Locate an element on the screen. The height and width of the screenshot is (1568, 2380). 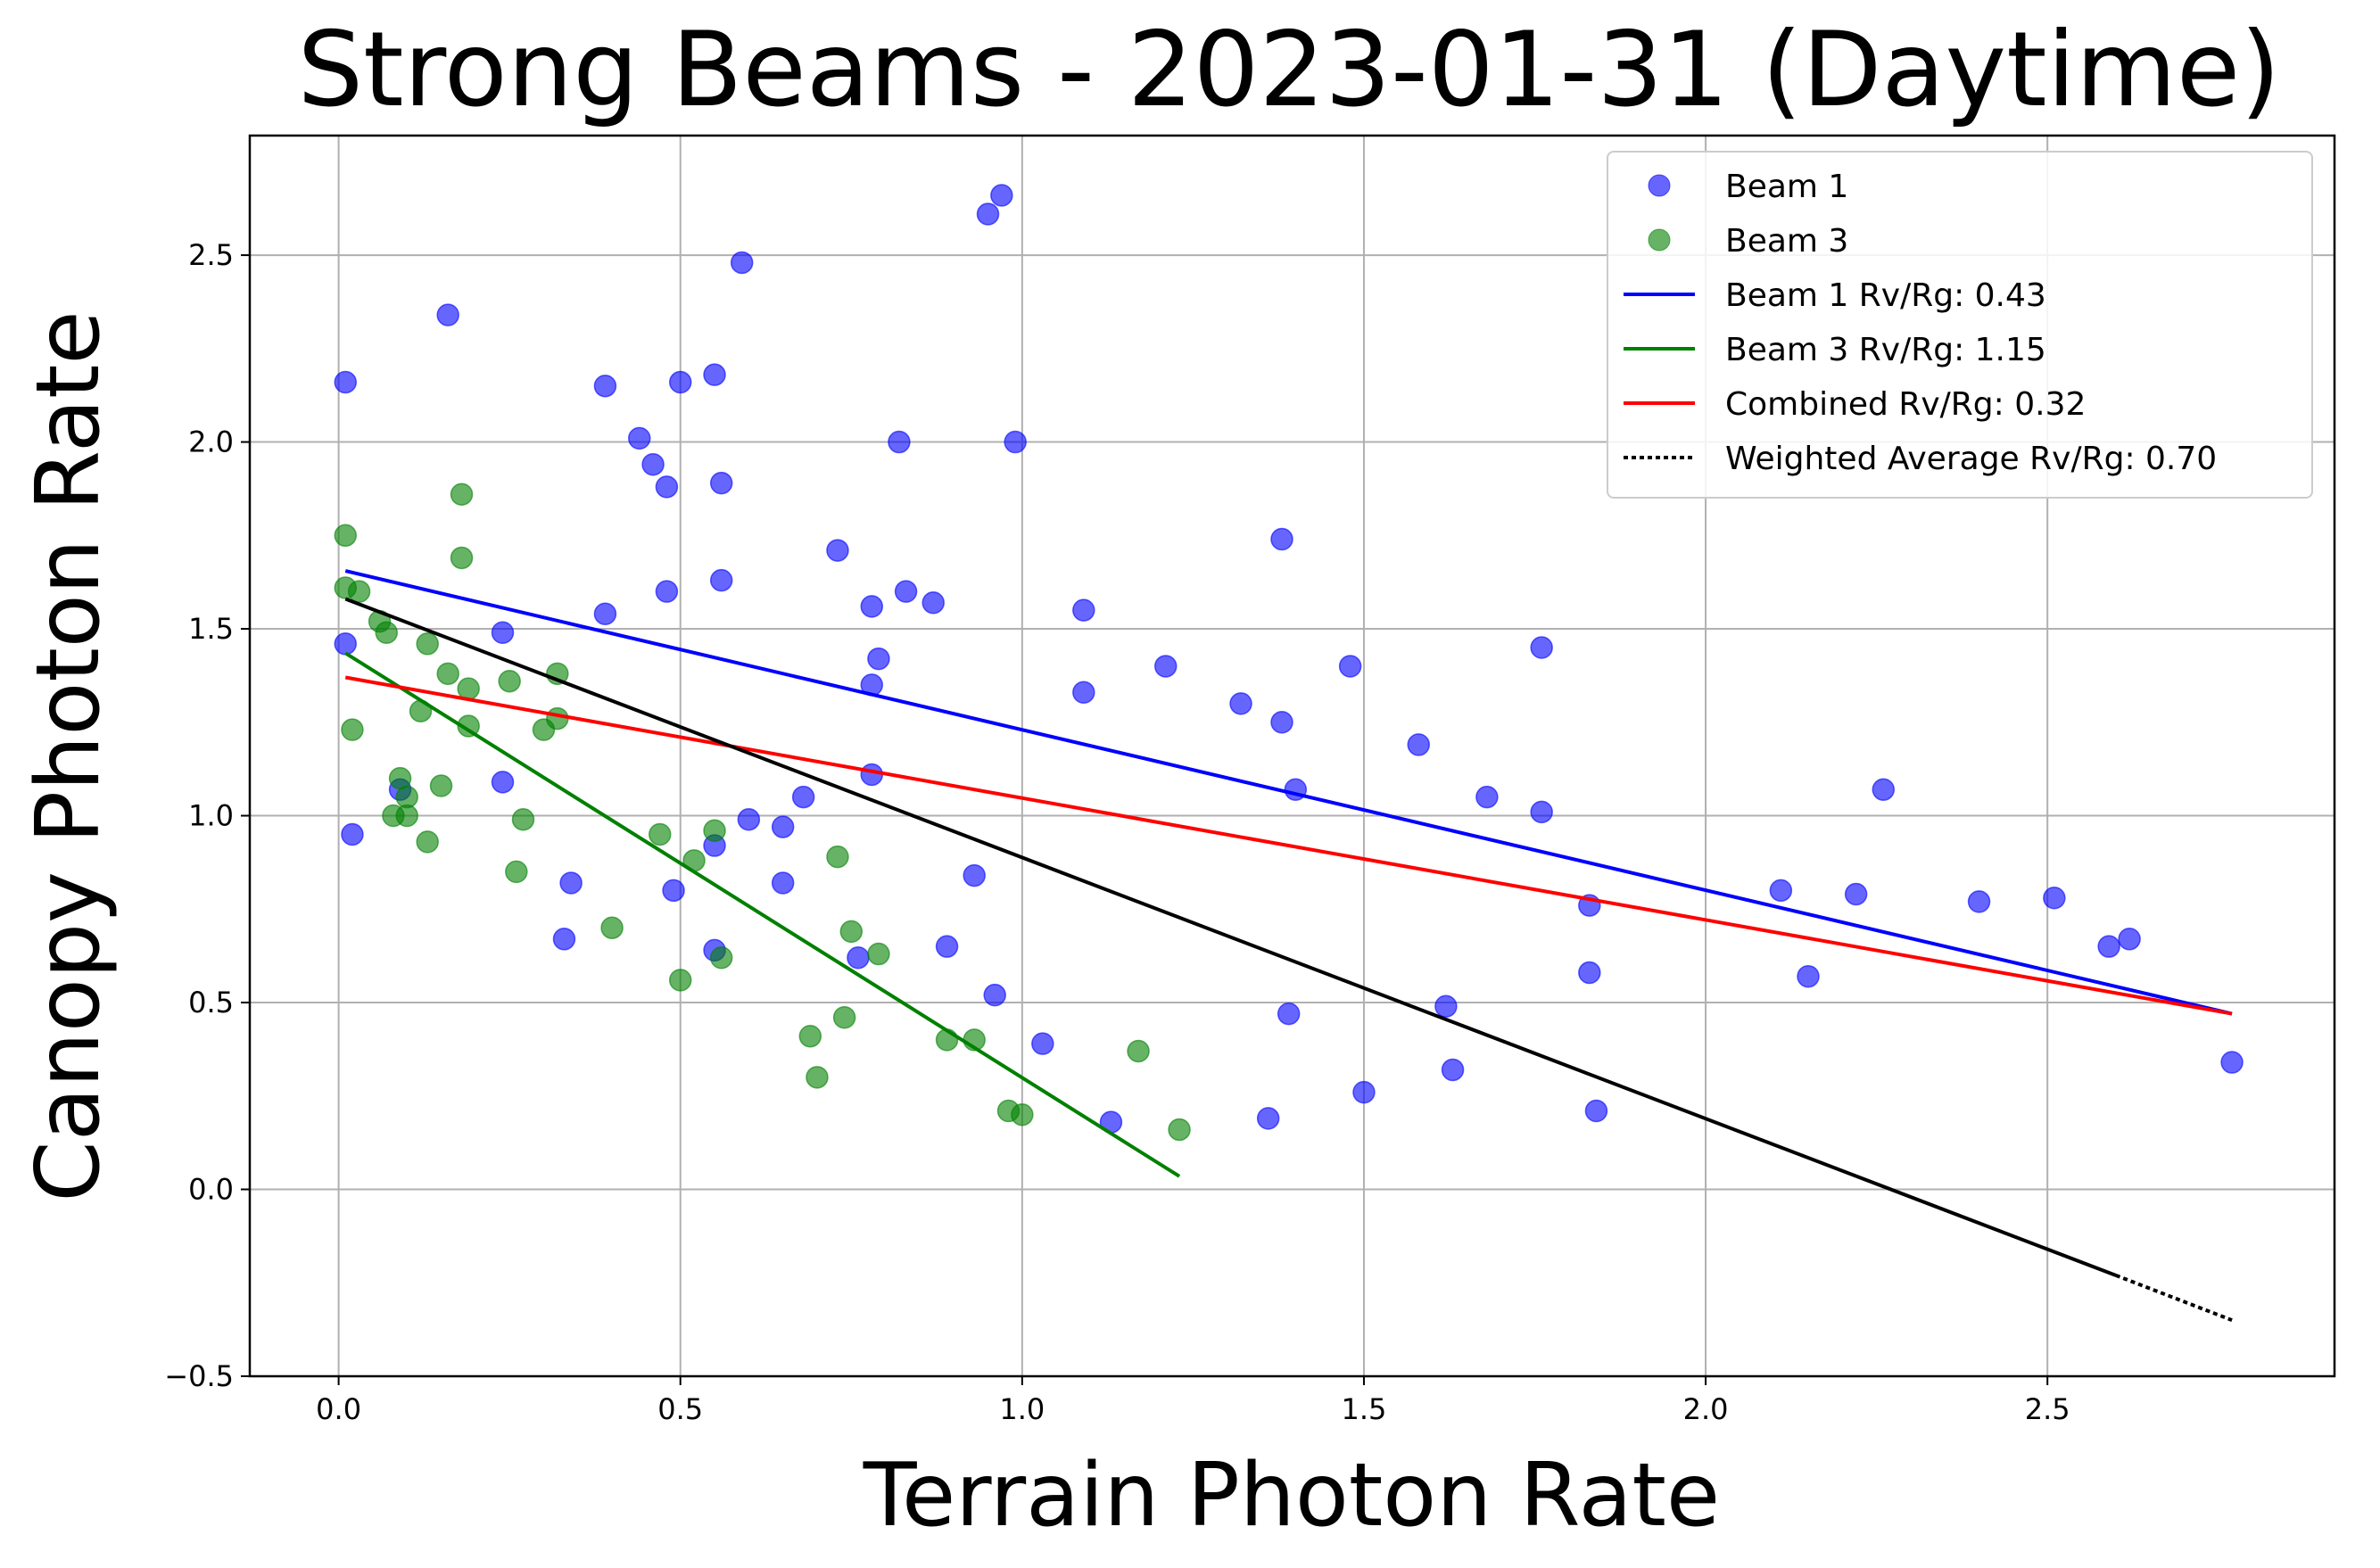
y-tick-label: 2.0 is located at coordinates (211, 442).